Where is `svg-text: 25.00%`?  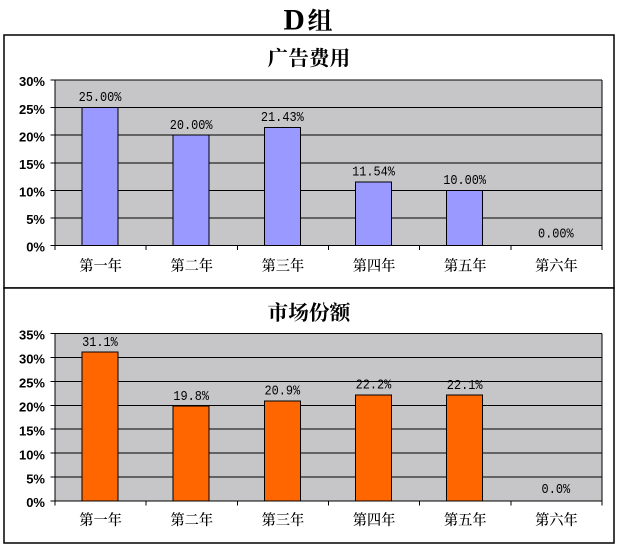
svg-text: 25.00% is located at coordinates (100, 97).